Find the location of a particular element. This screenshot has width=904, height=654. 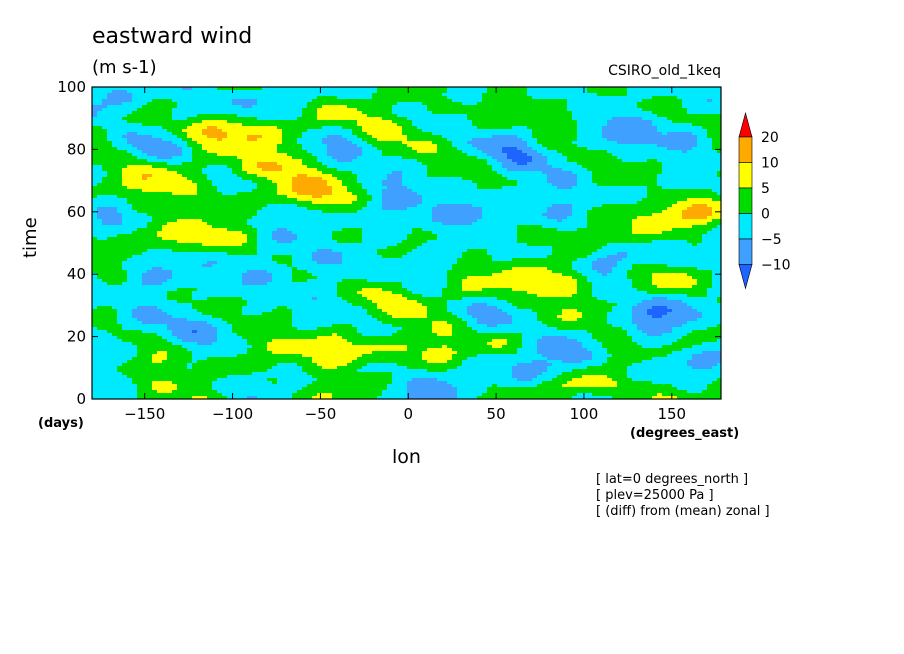

chart-title: eastward wind is located at coordinates (172, 36).